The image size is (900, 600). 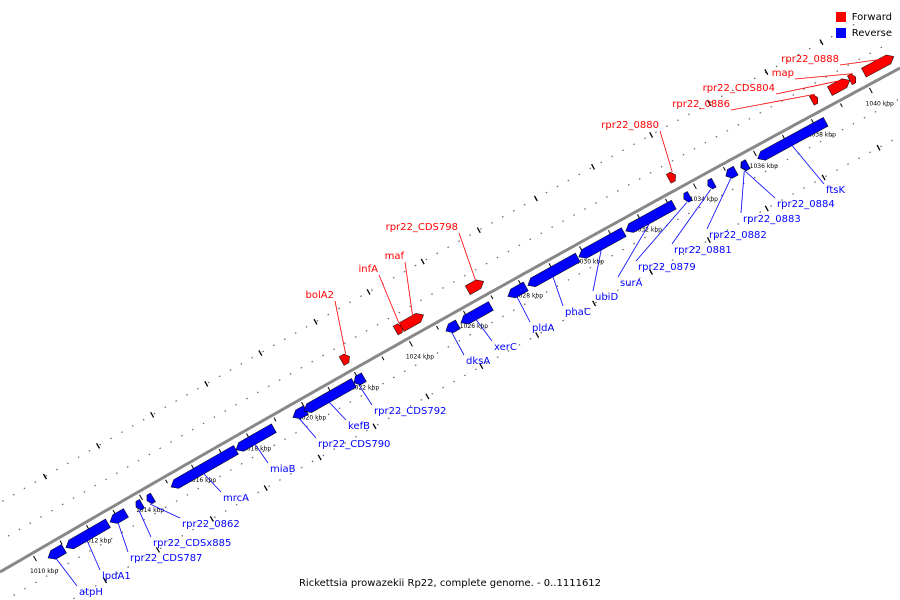 I want to click on gene-label: ubiD, so click(x=606, y=297).